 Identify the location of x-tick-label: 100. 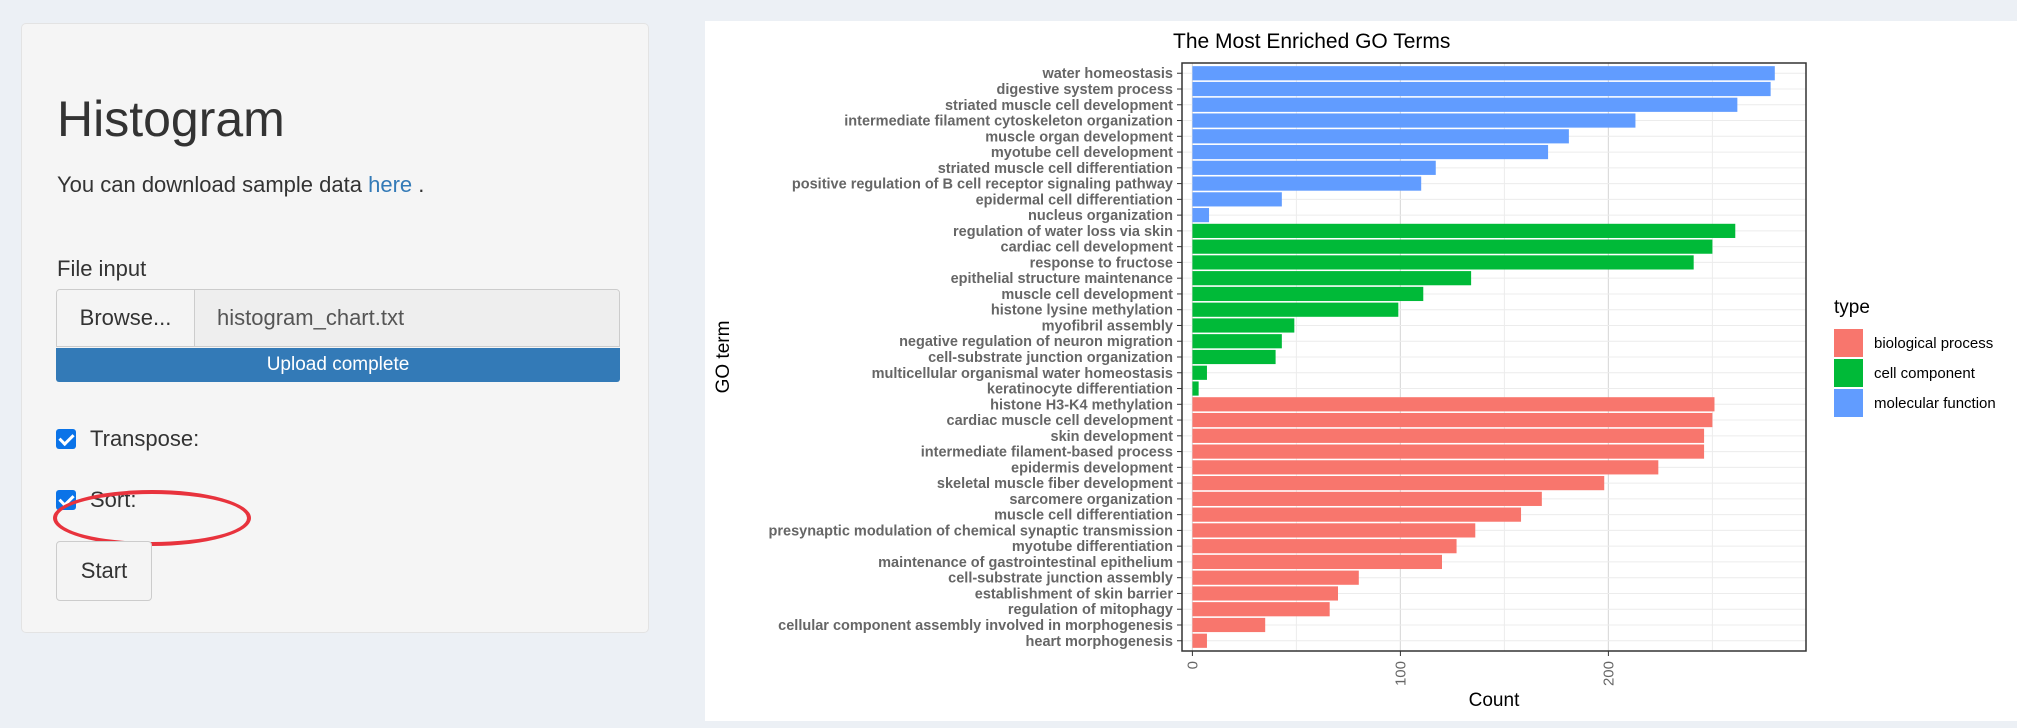
(1400, 673).